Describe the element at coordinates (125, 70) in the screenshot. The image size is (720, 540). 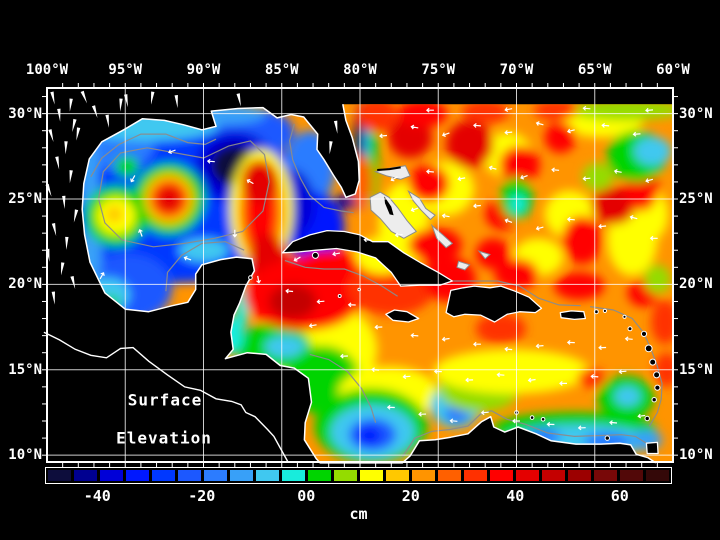
I see `lon-axis-label: 95°W` at that location.